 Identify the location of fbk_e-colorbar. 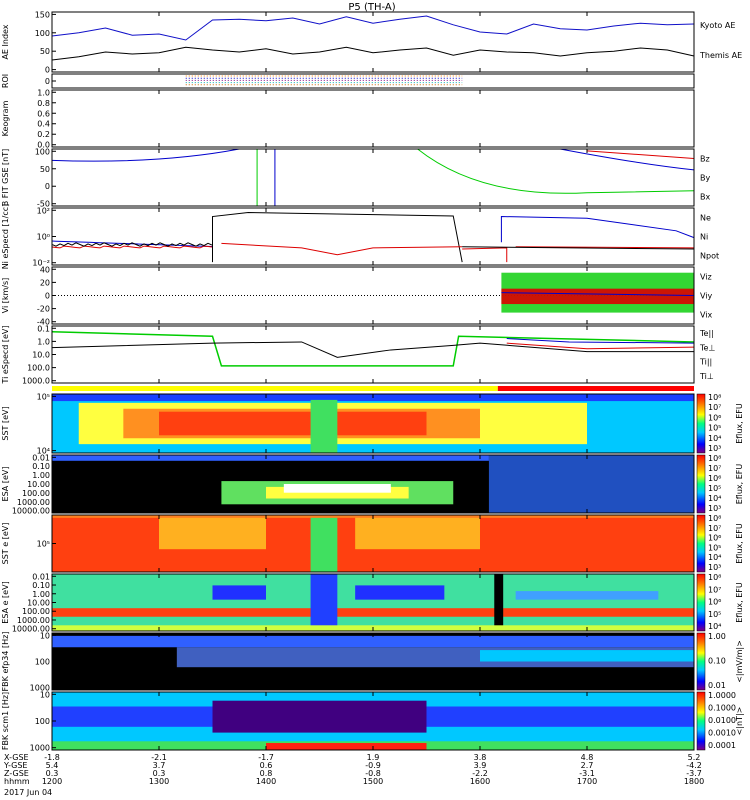
(701, 661).